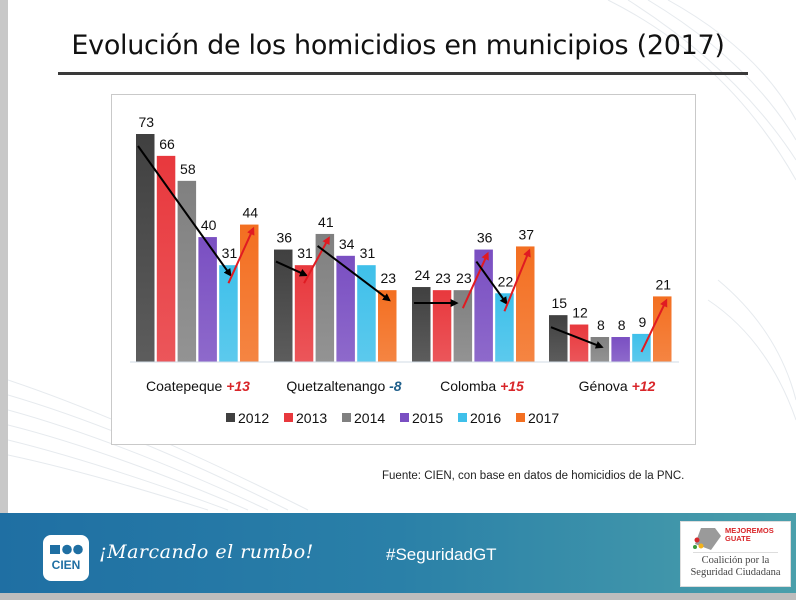 This screenshot has width=796, height=600. I want to click on data-label: 58, so click(188, 169).